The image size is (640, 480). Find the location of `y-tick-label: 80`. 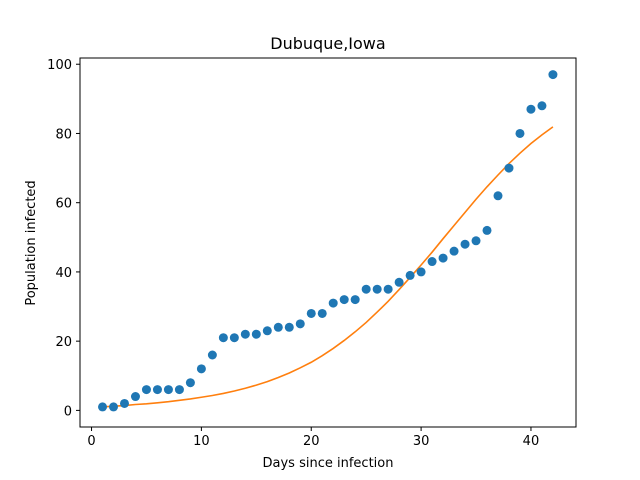

y-tick-label: 80 is located at coordinates (63, 134).